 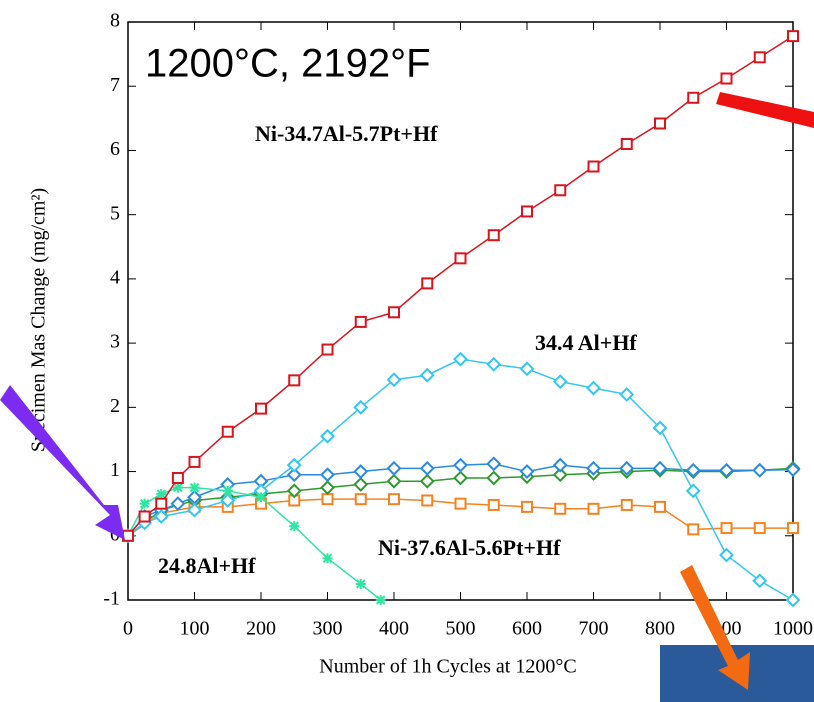 What do you see at coordinates (115, 342) in the screenshot?
I see `y-tick-label: 3` at bounding box center [115, 342].